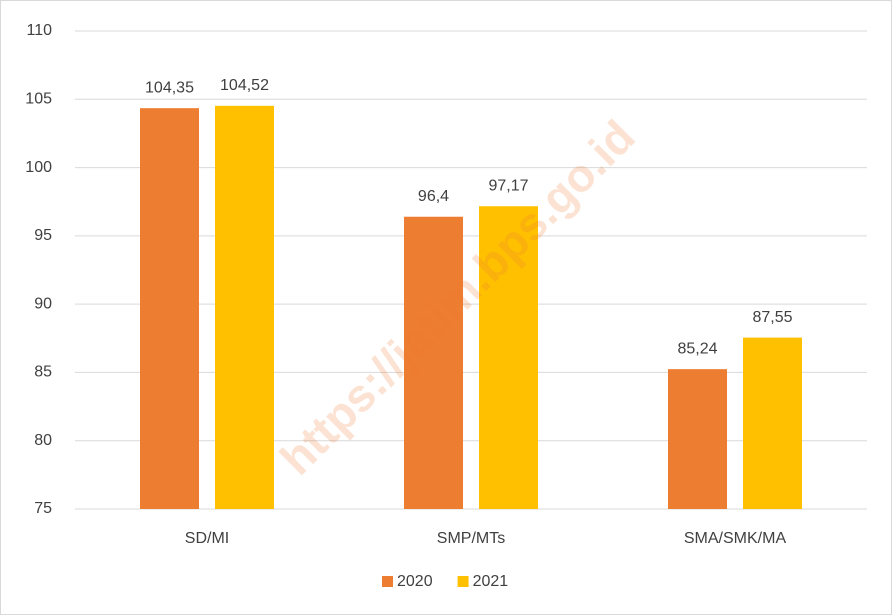  What do you see at coordinates (39, 30) in the screenshot?
I see `y-tick-label: 110` at bounding box center [39, 30].